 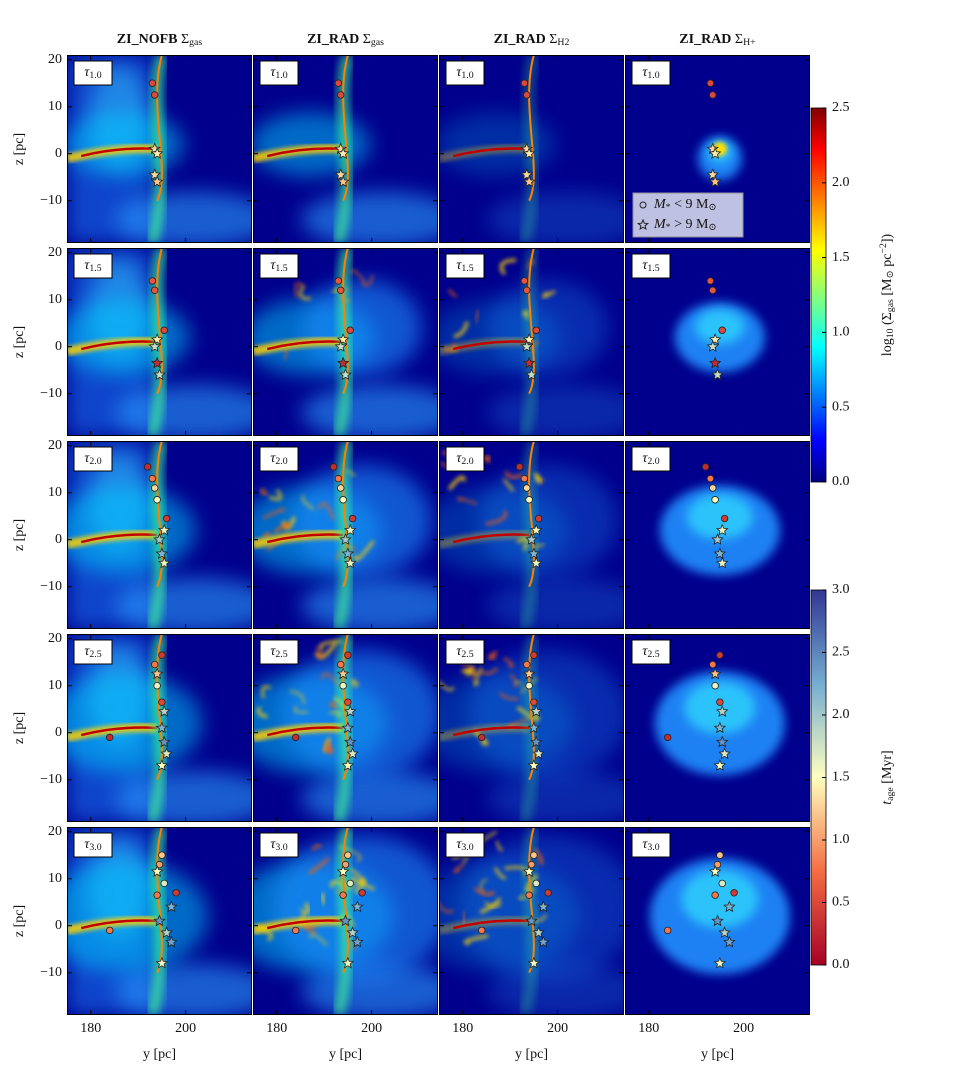 I want to click on gas-streak, so click(x=323, y=899).